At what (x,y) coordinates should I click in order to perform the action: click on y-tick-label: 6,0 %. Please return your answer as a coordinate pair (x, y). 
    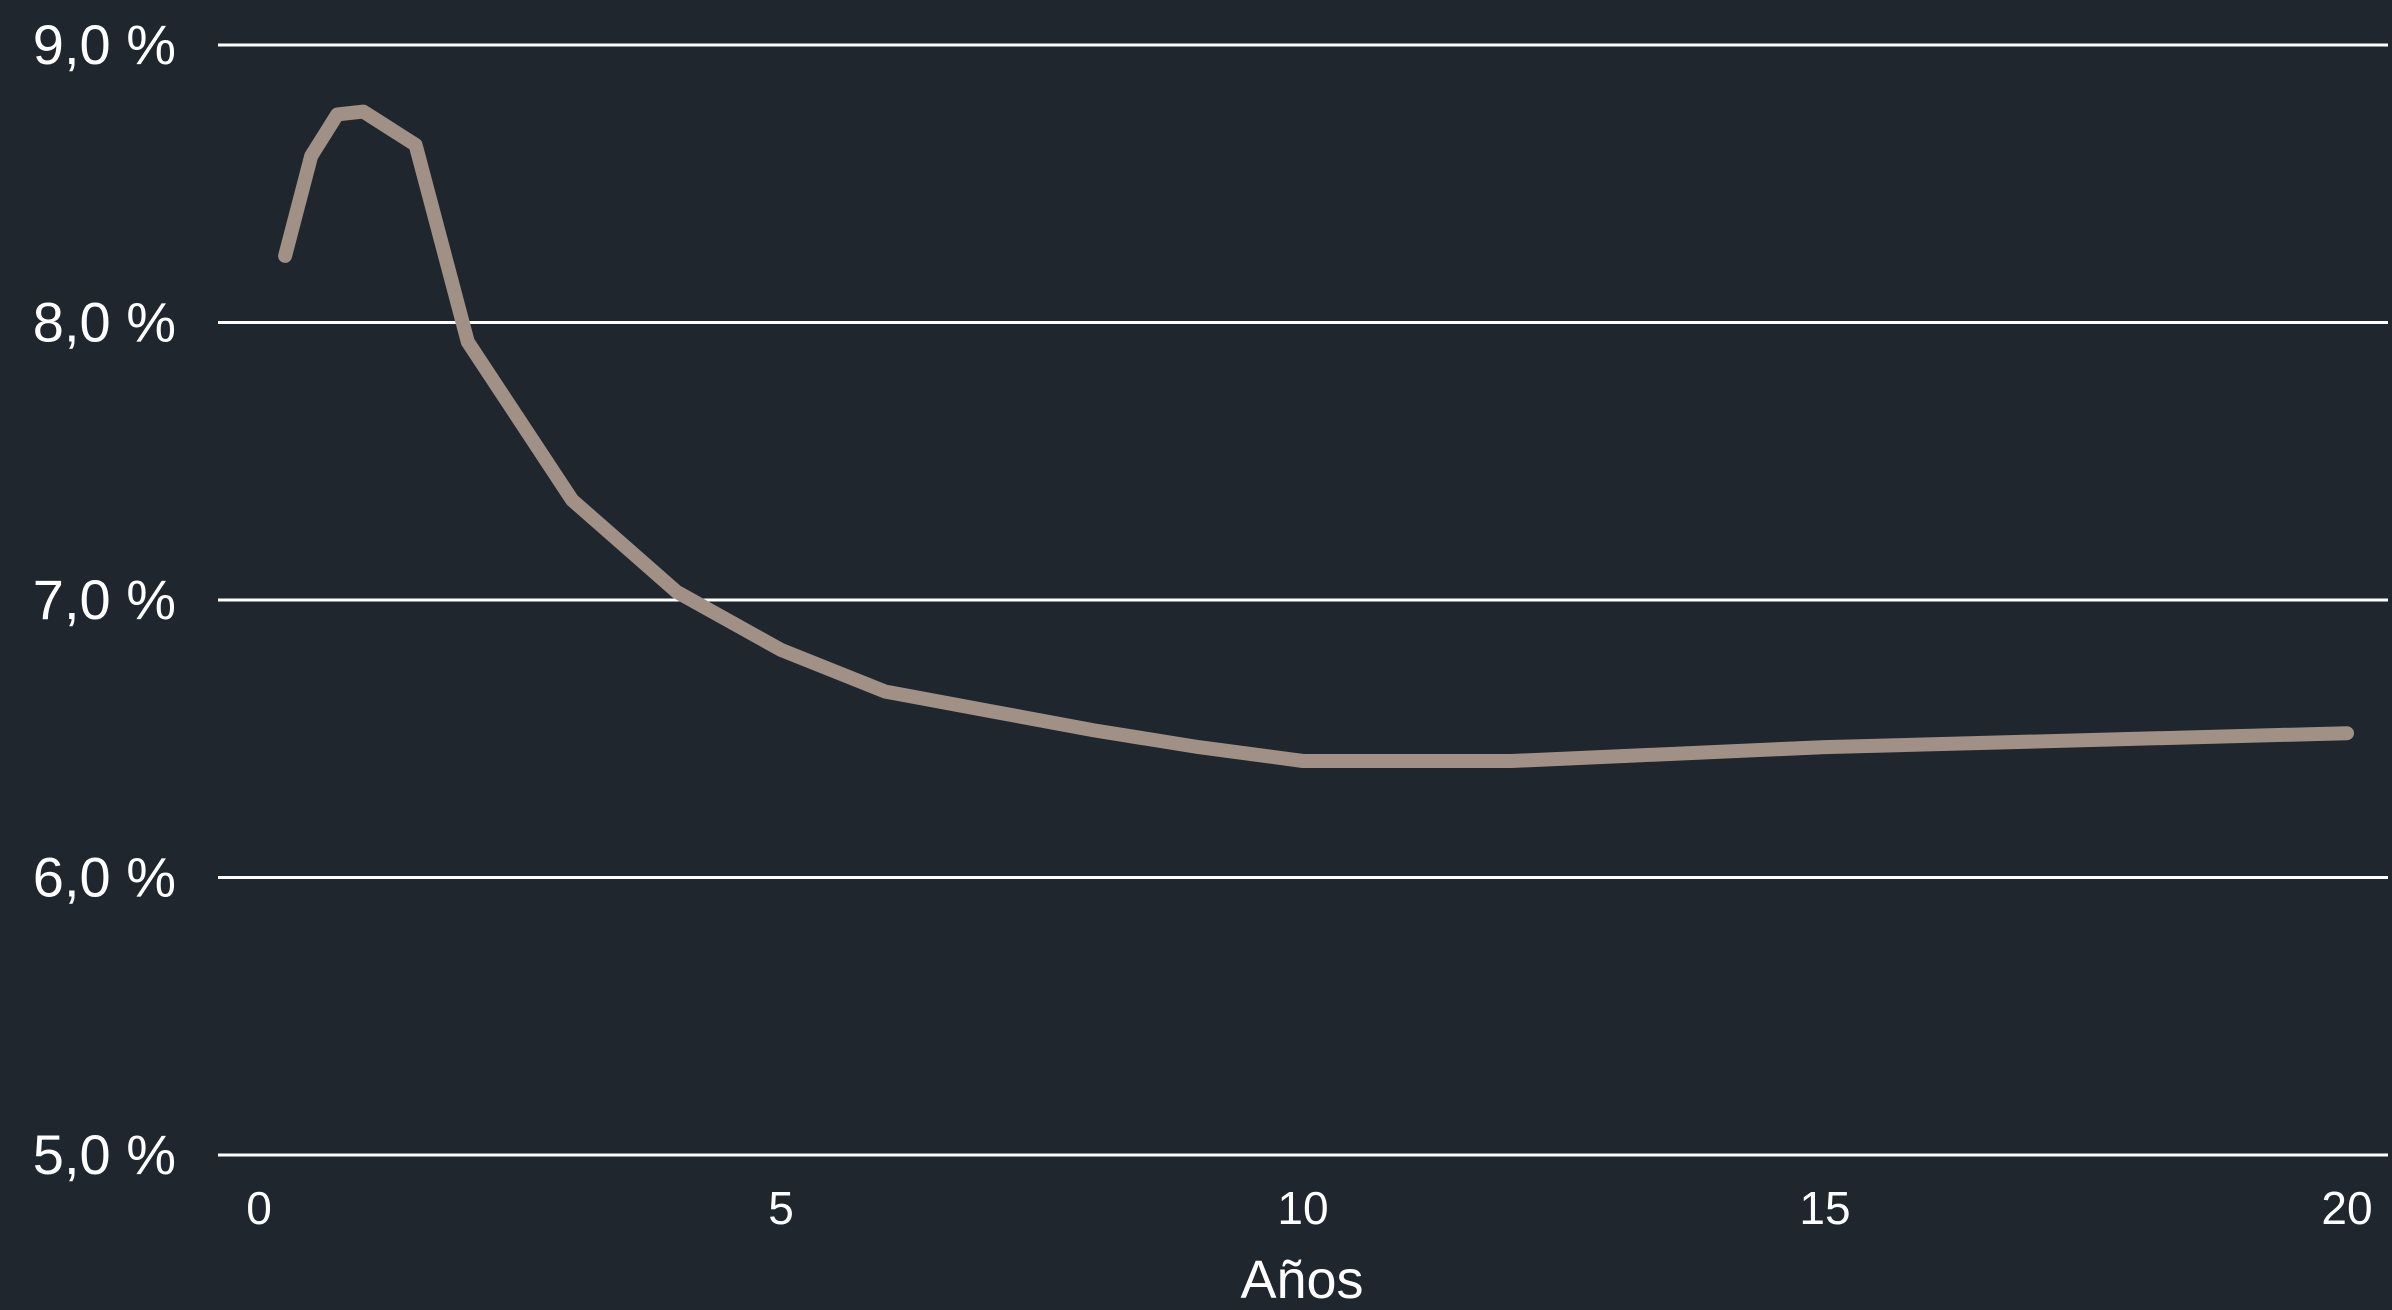
    Looking at the image, I should click on (104, 877).